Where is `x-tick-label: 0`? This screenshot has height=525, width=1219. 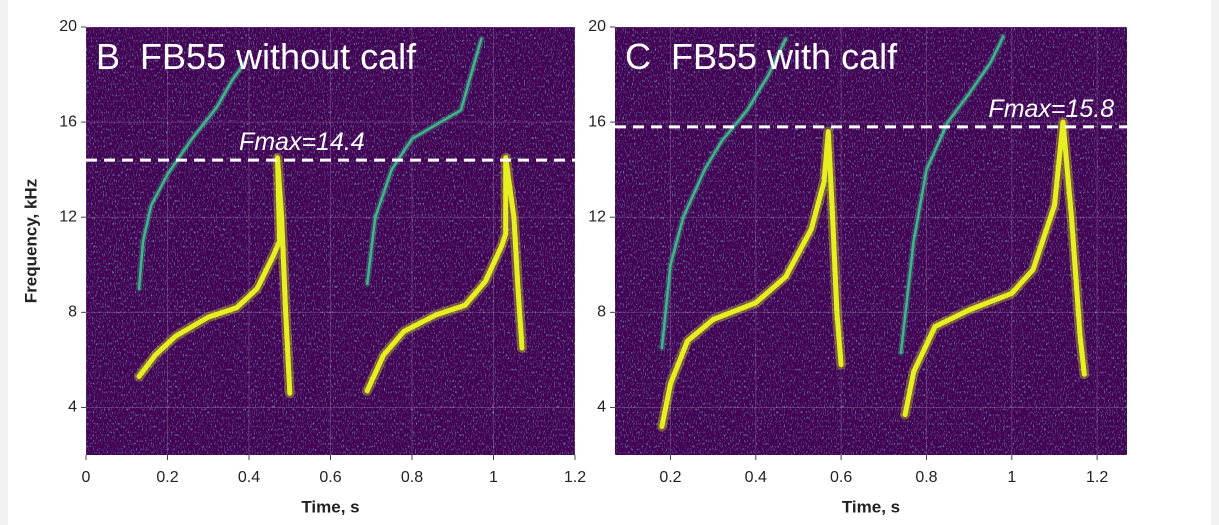
x-tick-label: 0 is located at coordinates (86, 477).